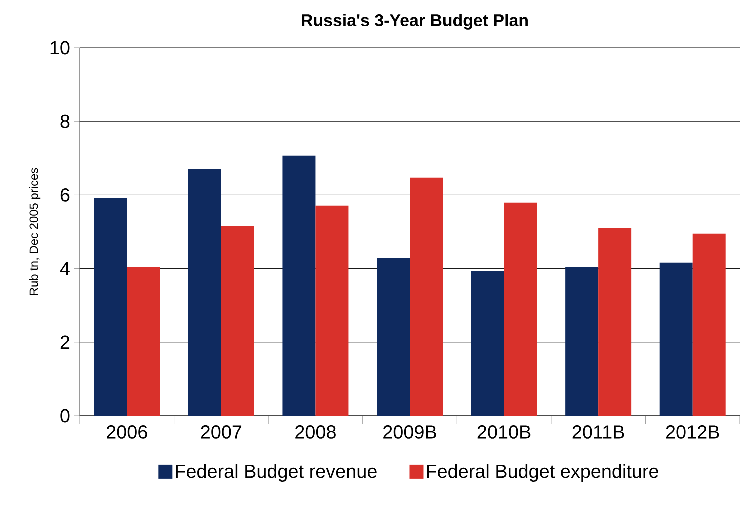  I want to click on y-tick-label: 0, so click(65, 416).